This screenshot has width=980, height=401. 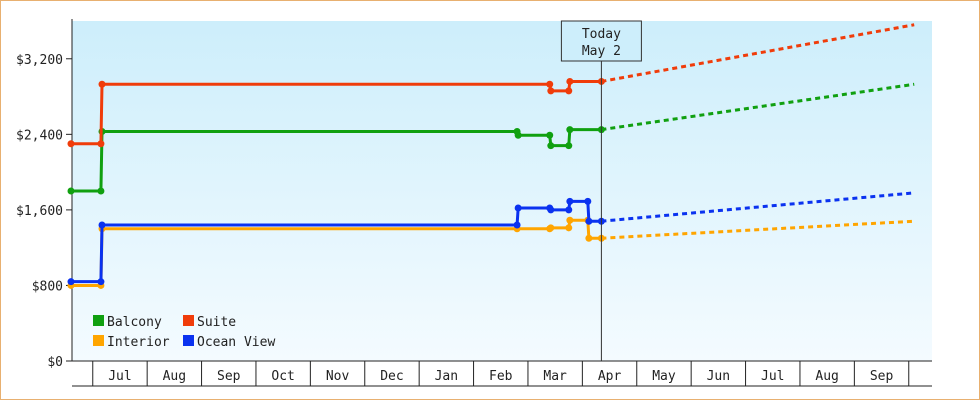 I want to click on x-tick-label: Jan, so click(x=446, y=376).